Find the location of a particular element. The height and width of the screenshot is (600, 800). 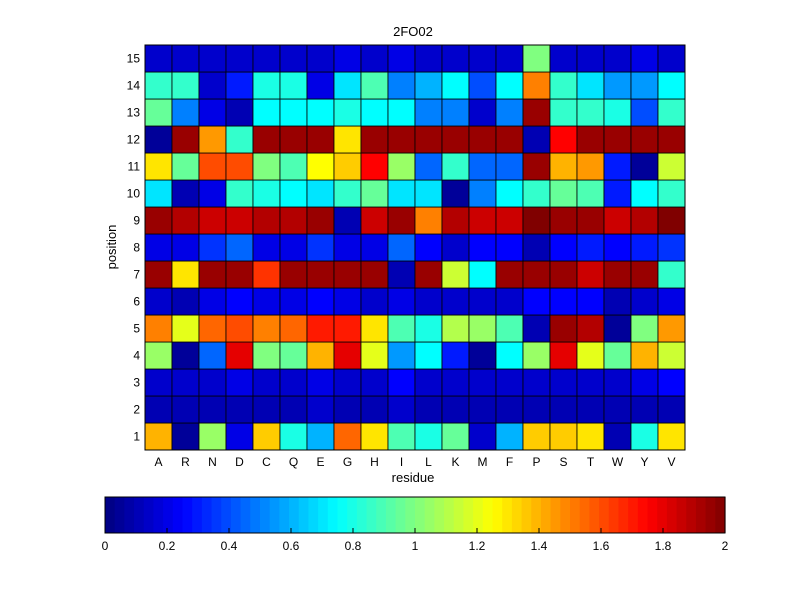

x-tick-label: V is located at coordinates (671, 462).